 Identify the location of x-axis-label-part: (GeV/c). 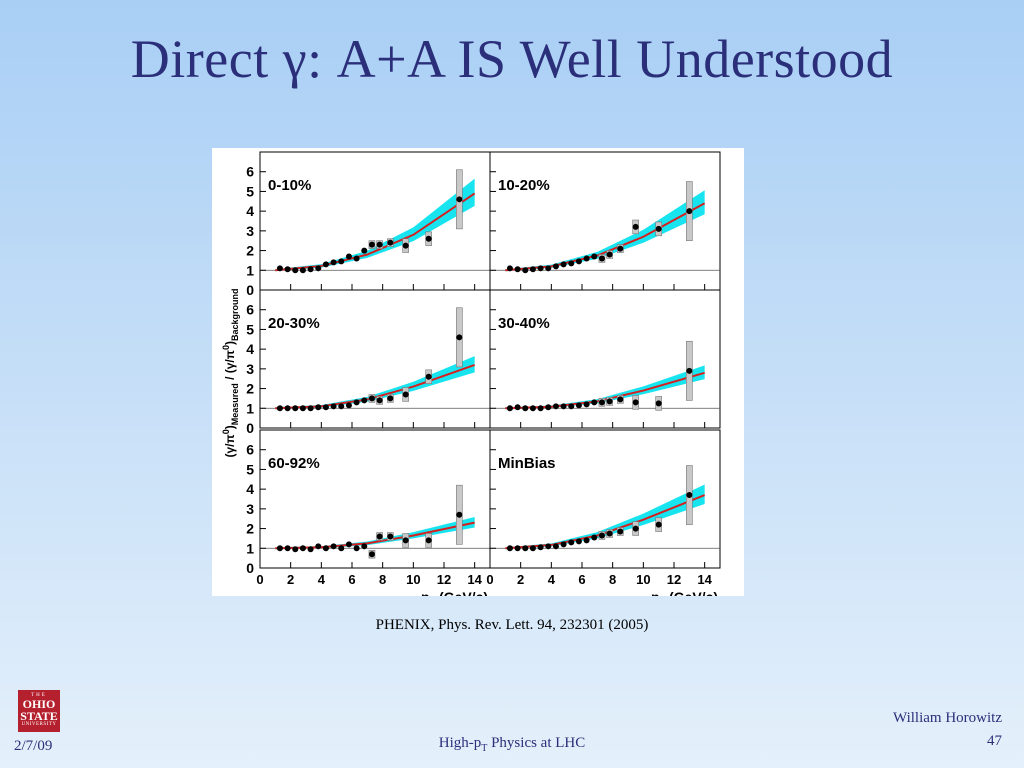
(691, 592).